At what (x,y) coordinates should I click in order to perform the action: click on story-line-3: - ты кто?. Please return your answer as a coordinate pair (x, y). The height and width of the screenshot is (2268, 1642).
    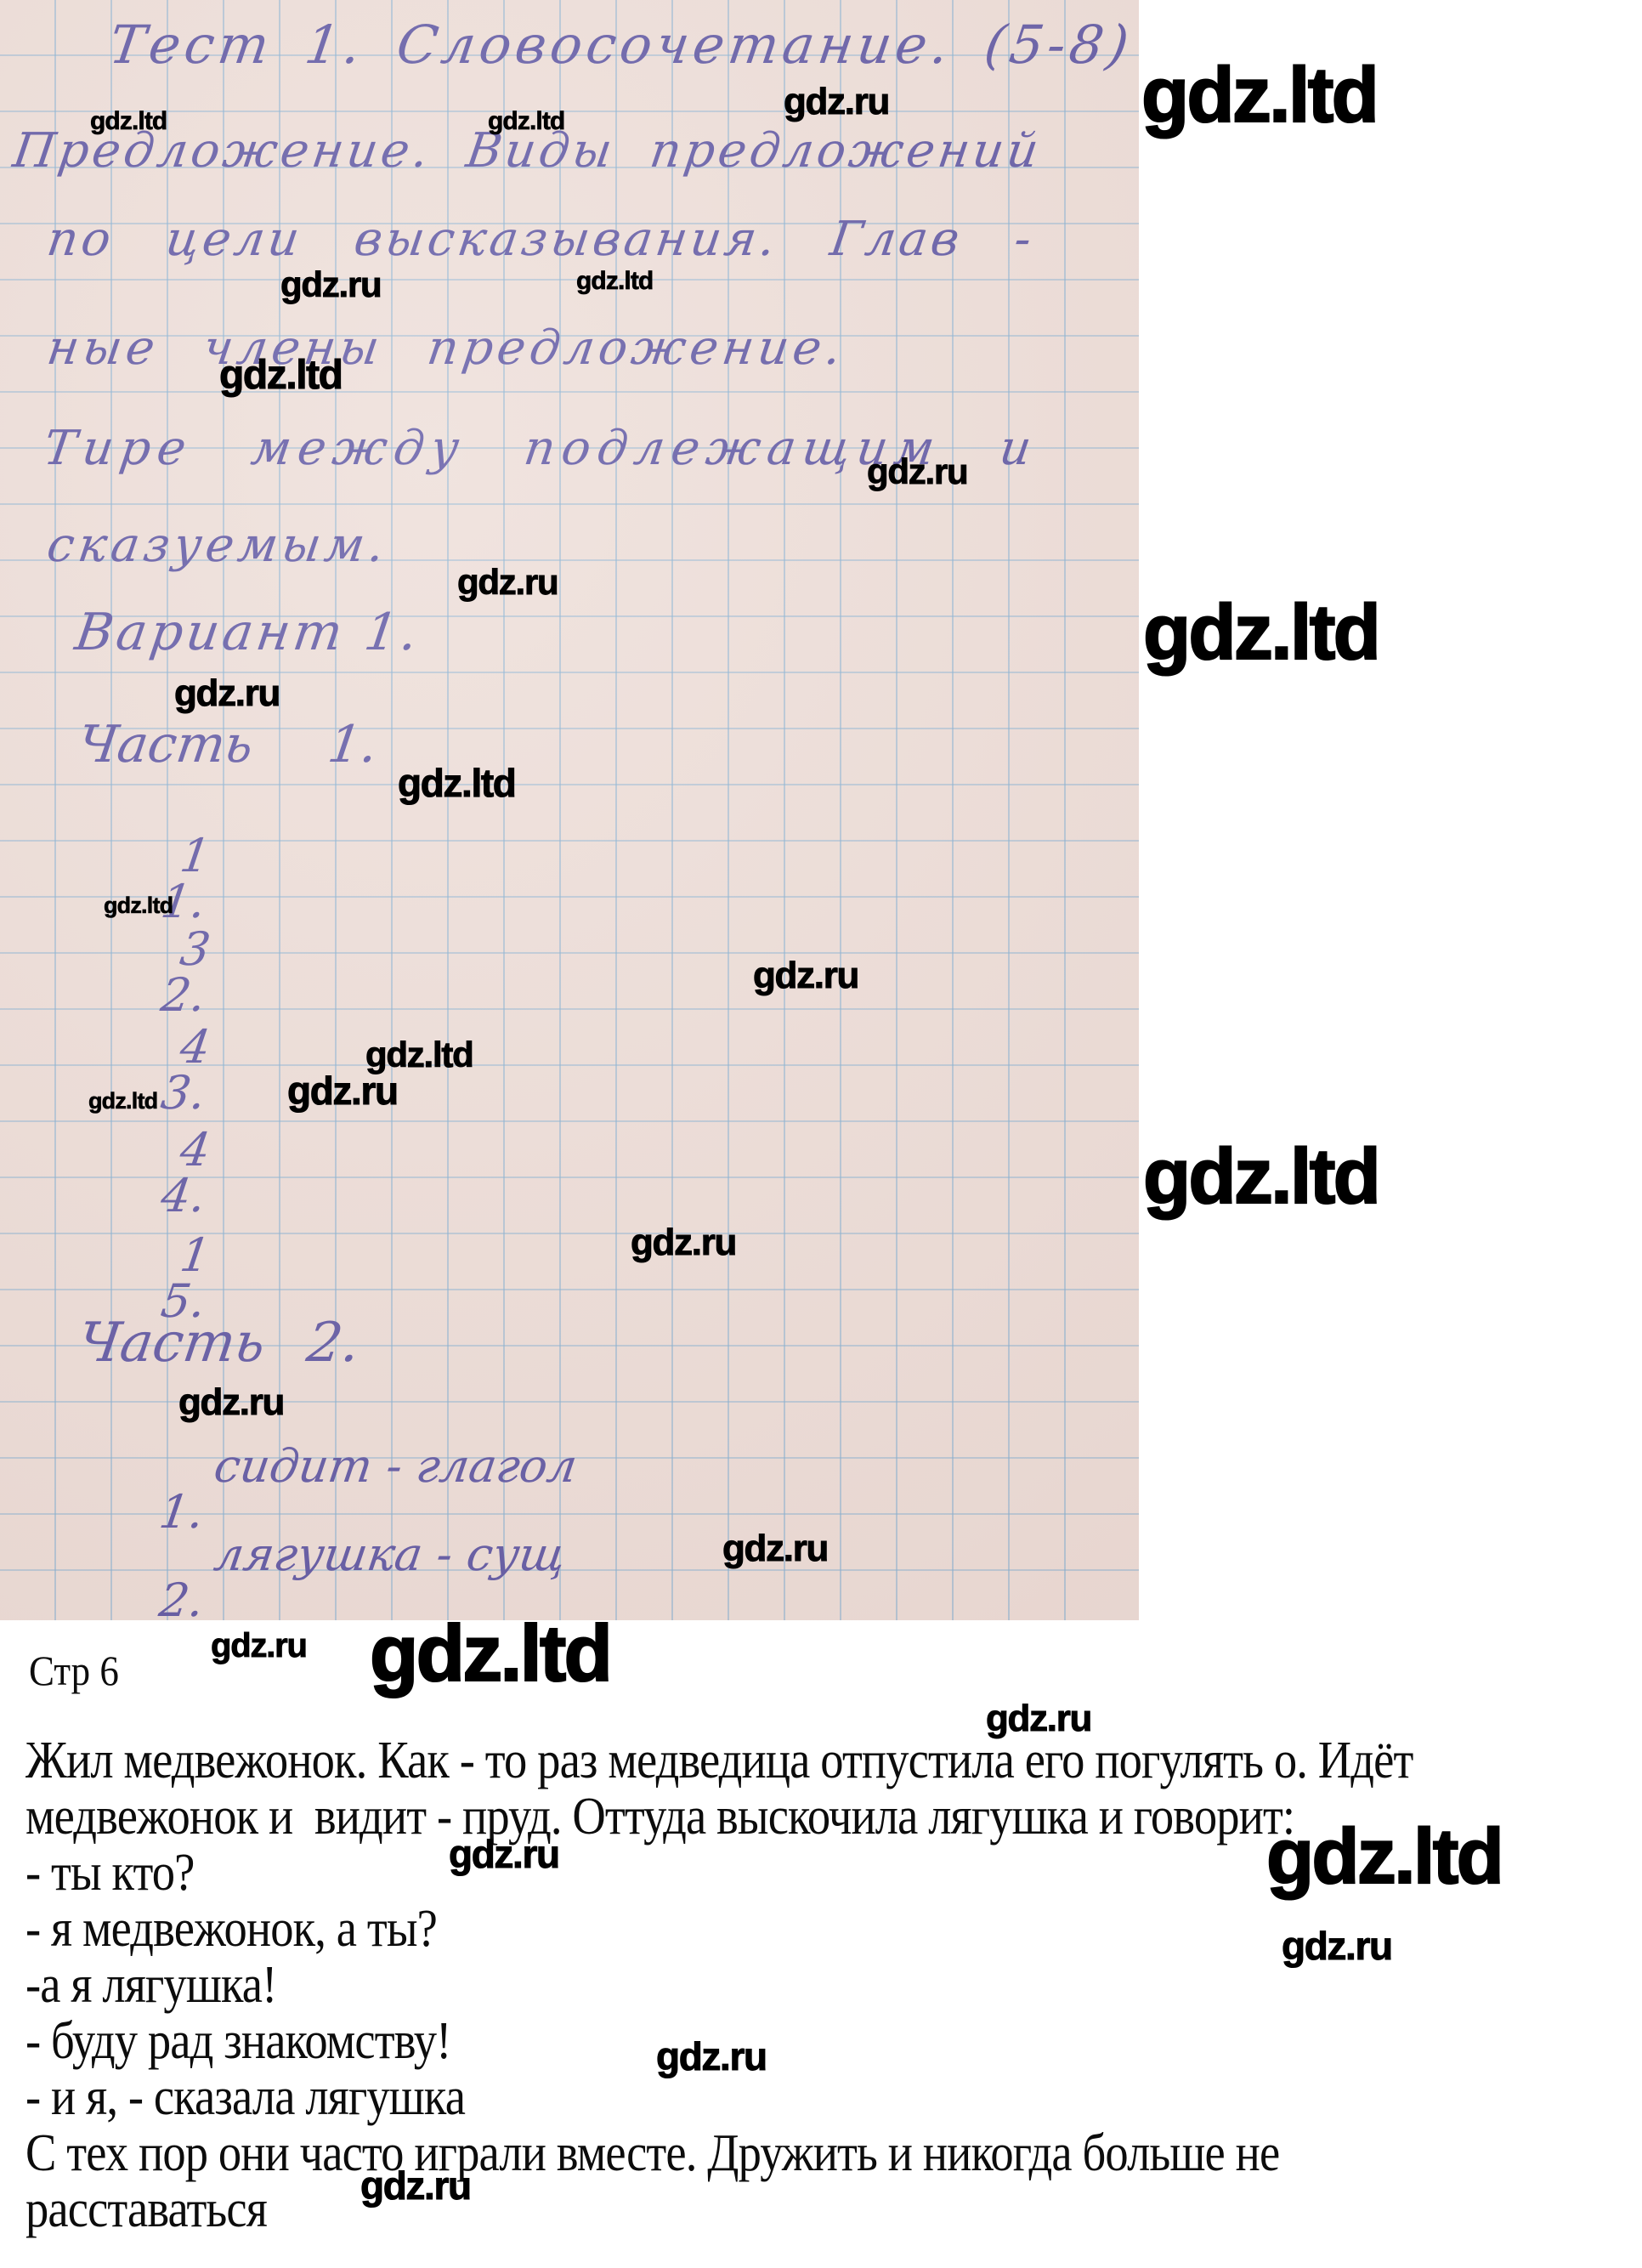
    Looking at the image, I should click on (110, 1873).